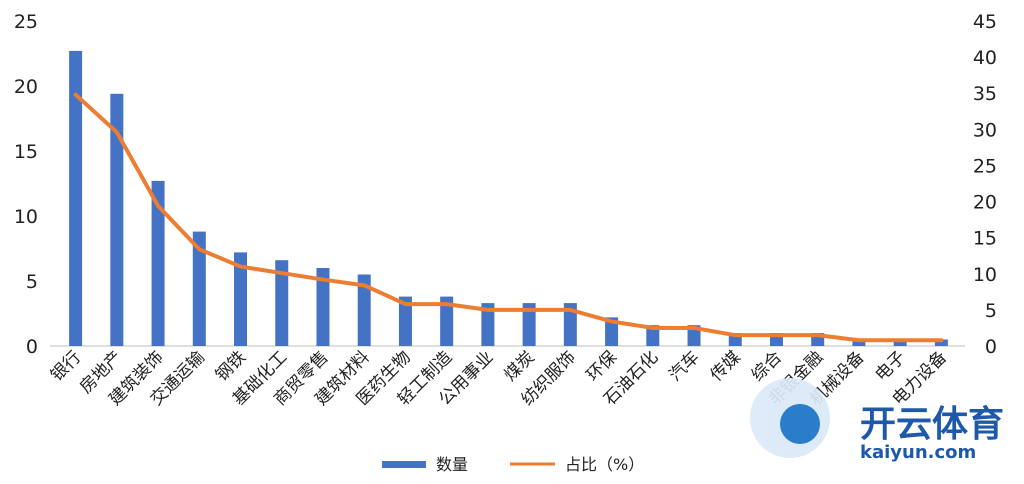 This screenshot has width=1024, height=484. Describe the element at coordinates (985, 166) in the screenshot. I see `right-tick-label: 25` at that location.